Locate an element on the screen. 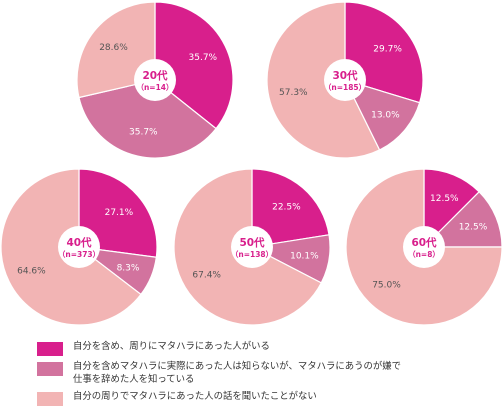 This screenshot has height=410, width=504. pie-chart: 35.7% 35.7% 28.6% 20代（n=14） is located at coordinates (155, 80).